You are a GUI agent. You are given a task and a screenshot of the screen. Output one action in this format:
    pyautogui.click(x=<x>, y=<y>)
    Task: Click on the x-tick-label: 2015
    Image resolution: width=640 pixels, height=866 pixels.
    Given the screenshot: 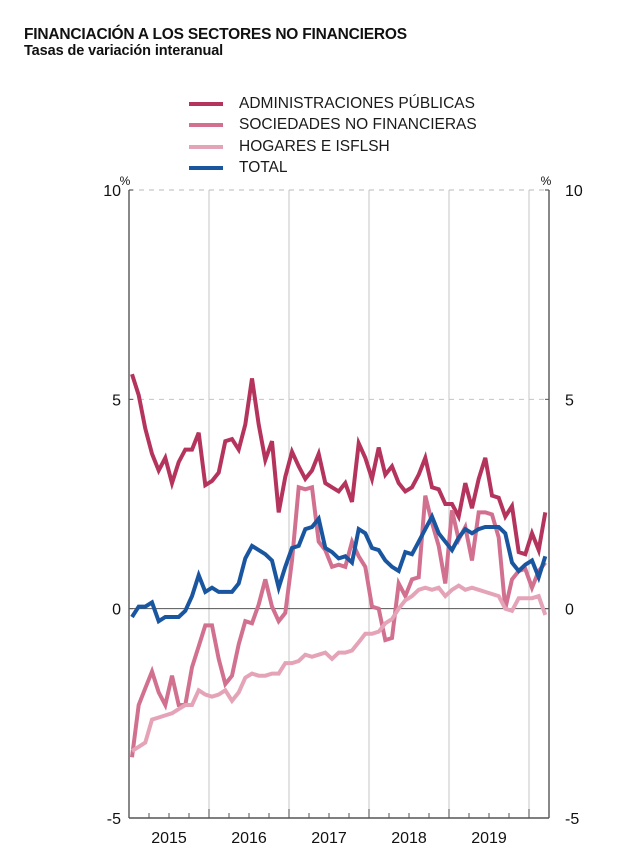 What is the action you would take?
    pyautogui.click(x=169, y=838)
    